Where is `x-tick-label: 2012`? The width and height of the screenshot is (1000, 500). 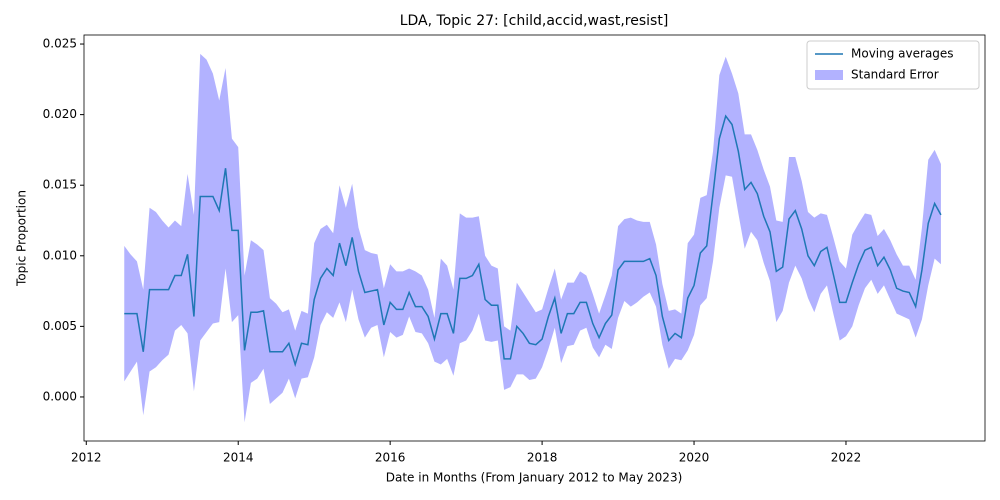 x-tick-label: 2012 is located at coordinates (86, 458).